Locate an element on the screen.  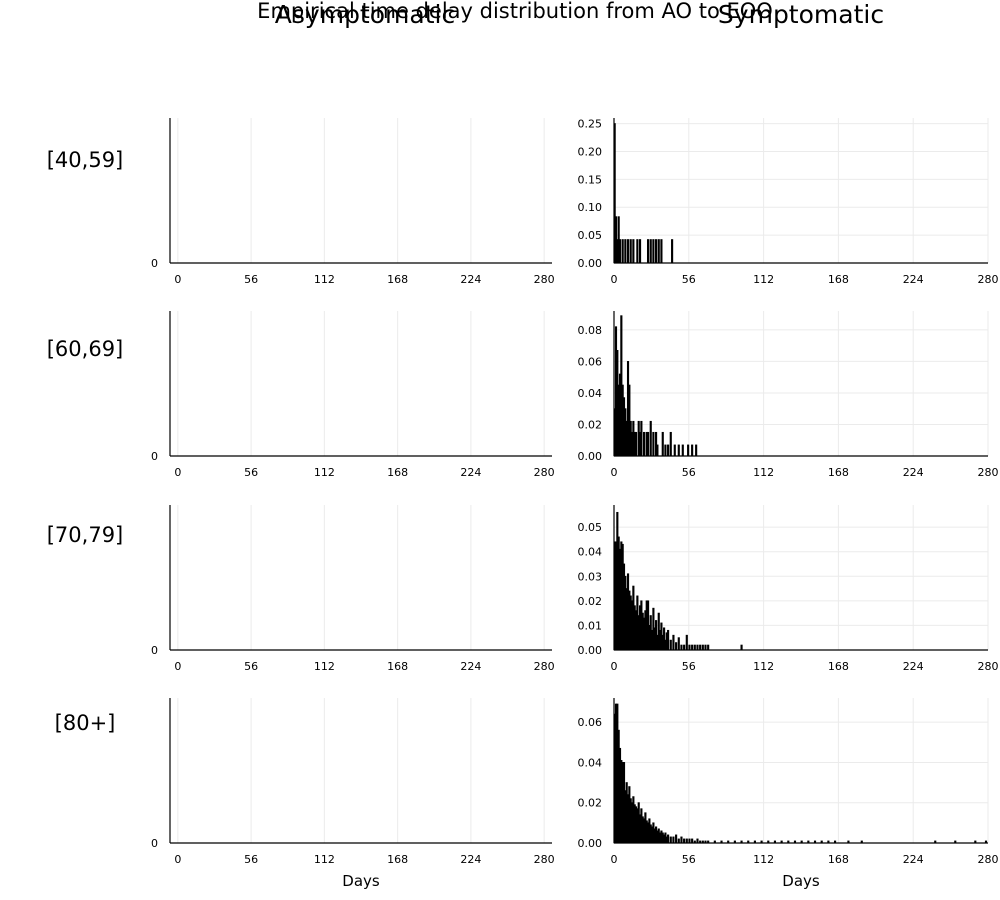
panel-symptomatic-70-79: 0 56 112 168 224 280 0.00 0.01 0.02 0.03 0.04 0.05 is located at coordinates (788, 589).